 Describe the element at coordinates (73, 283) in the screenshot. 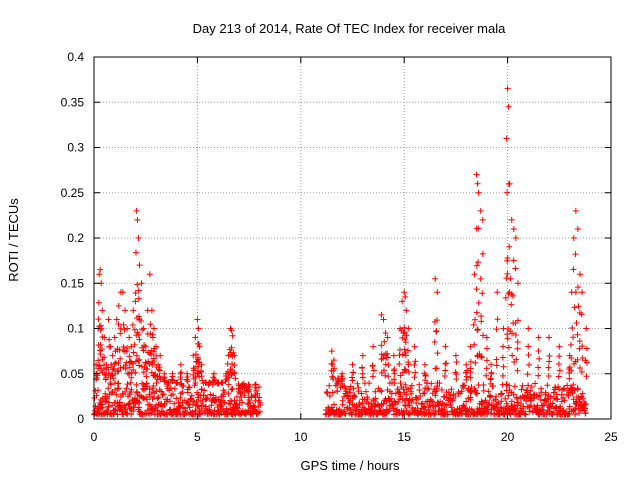

I see `y-tick-label: 0.15` at that location.